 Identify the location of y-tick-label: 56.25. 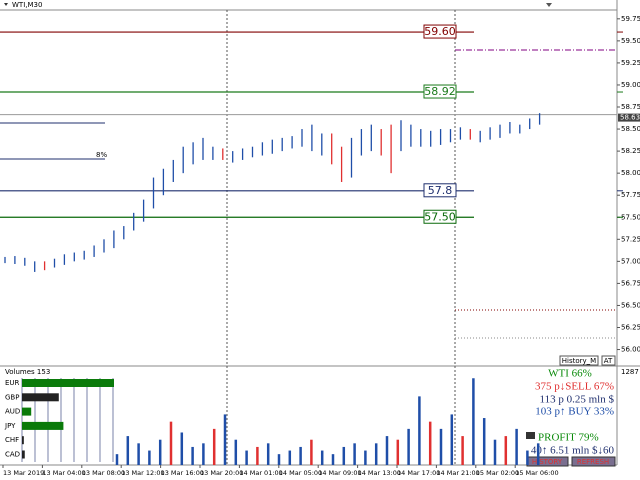
(630, 327).